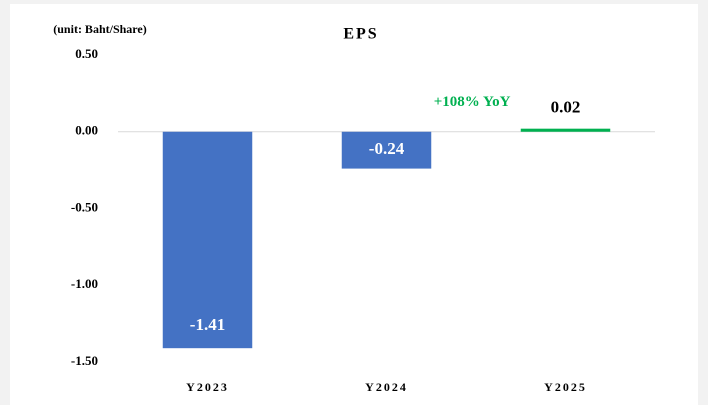 The width and height of the screenshot is (708, 405). Describe the element at coordinates (566, 107) in the screenshot. I see `data-label: 0.02` at that location.